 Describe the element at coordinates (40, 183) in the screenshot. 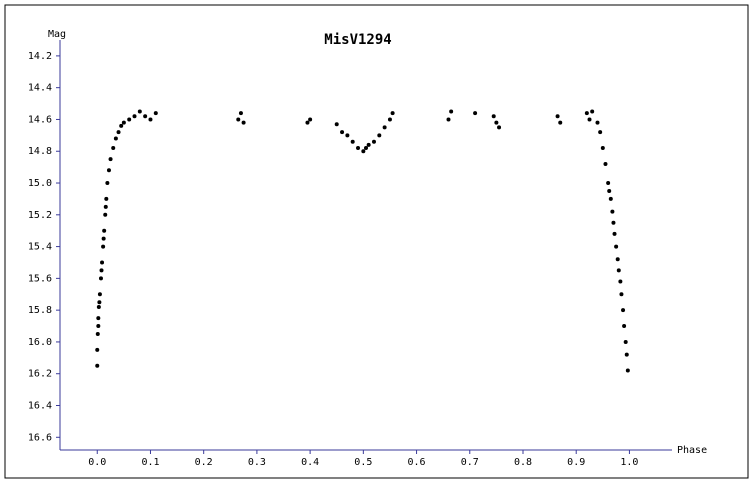

I see `y-tick-label: 15.0` at that location.